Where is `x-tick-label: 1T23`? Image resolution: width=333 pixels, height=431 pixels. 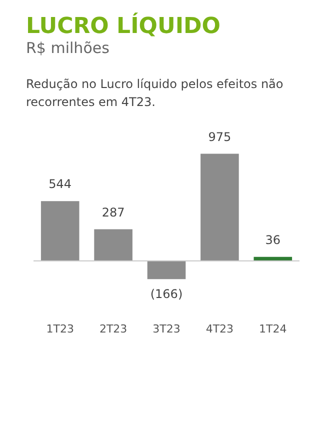
x-tick-label: 1T23 is located at coordinates (60, 329).